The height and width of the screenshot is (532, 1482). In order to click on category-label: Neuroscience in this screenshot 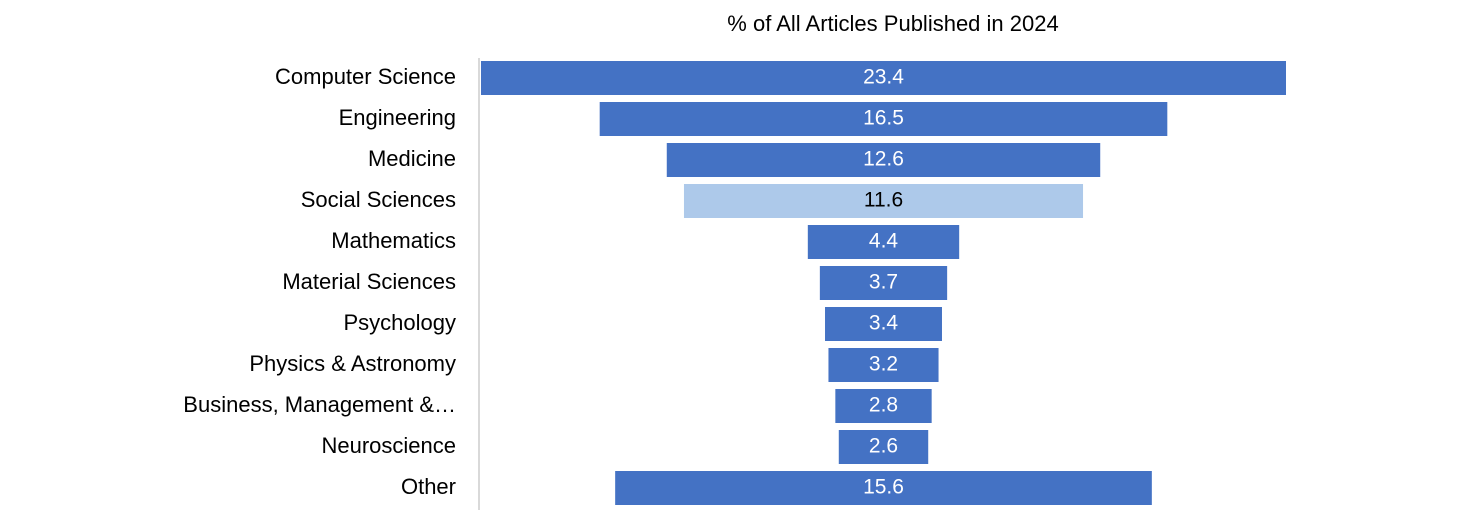, I will do `click(388, 445)`.